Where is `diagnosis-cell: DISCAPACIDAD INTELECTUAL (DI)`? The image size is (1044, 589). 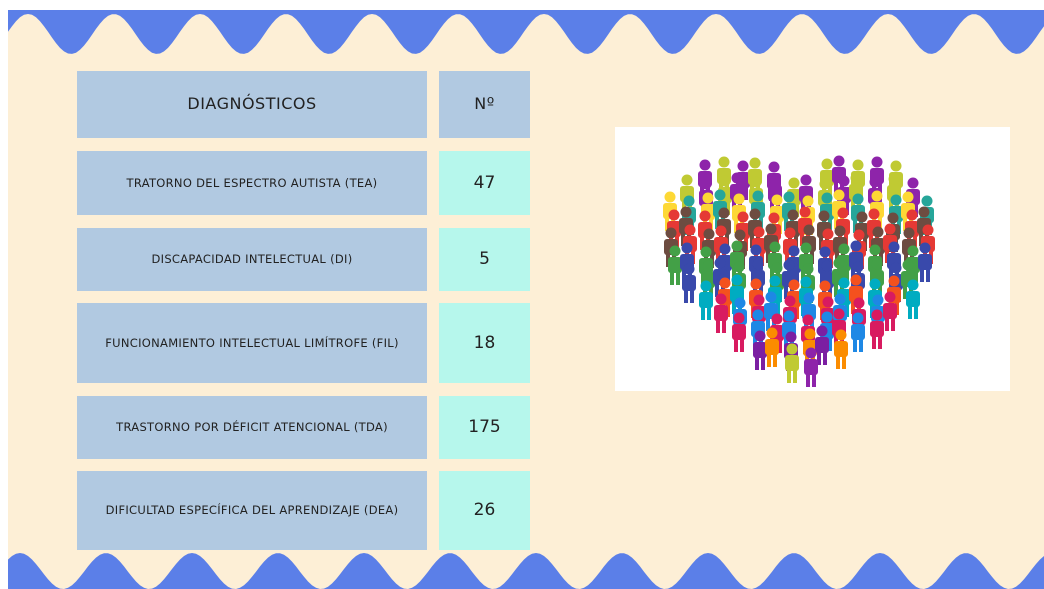
diagnosis-cell: DISCAPACIDAD INTELECTUAL (DI) is located at coordinates (252, 259).